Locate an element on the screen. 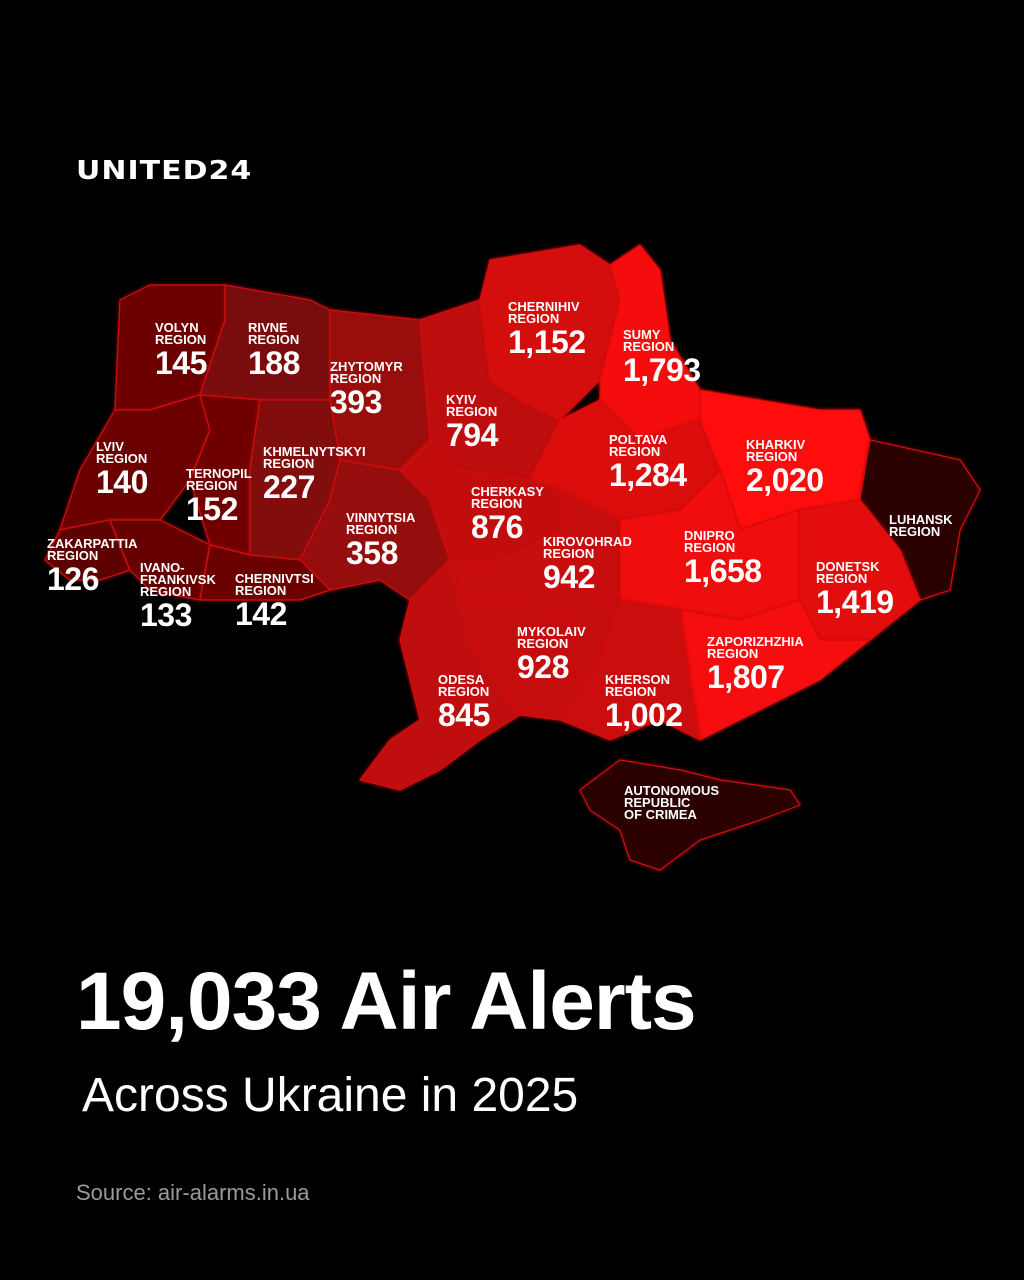  region-label-odesa: ODESA REGION 845 is located at coordinates (464, 702).